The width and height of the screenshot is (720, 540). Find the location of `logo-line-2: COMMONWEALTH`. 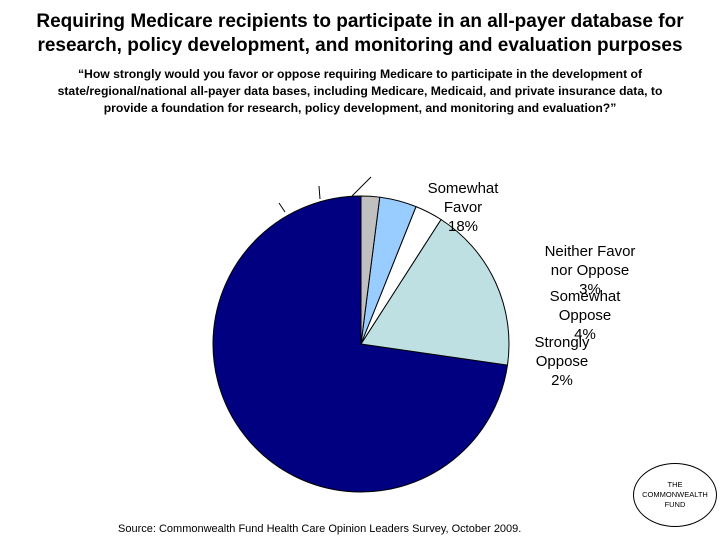

logo-line-2: COMMONWEALTH is located at coordinates (675, 494).